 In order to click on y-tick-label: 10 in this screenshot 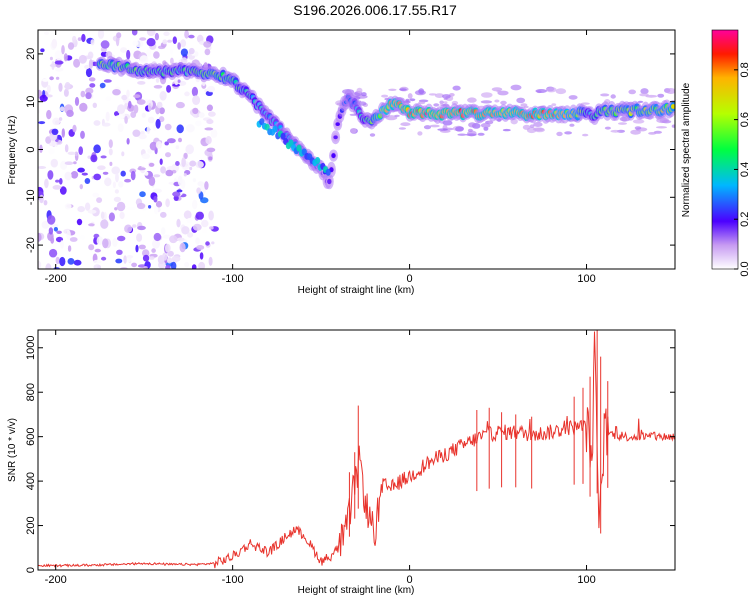, I will do `click(31, 102)`.